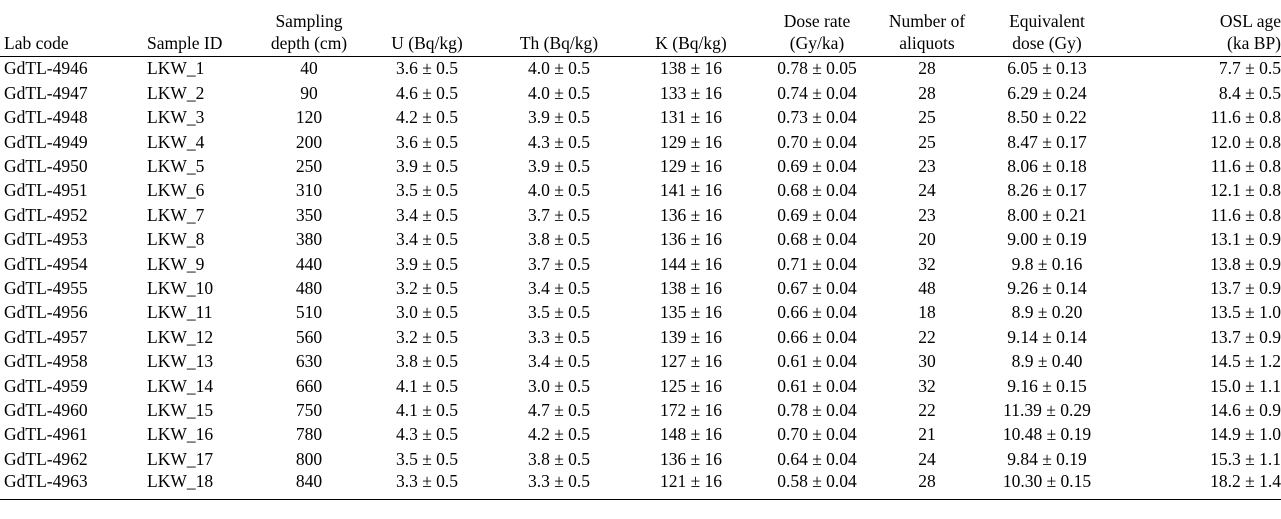 Image resolution: width=1281 pixels, height=519 pixels. I want to click on cell-sample-id: LKW_6, so click(176, 190).